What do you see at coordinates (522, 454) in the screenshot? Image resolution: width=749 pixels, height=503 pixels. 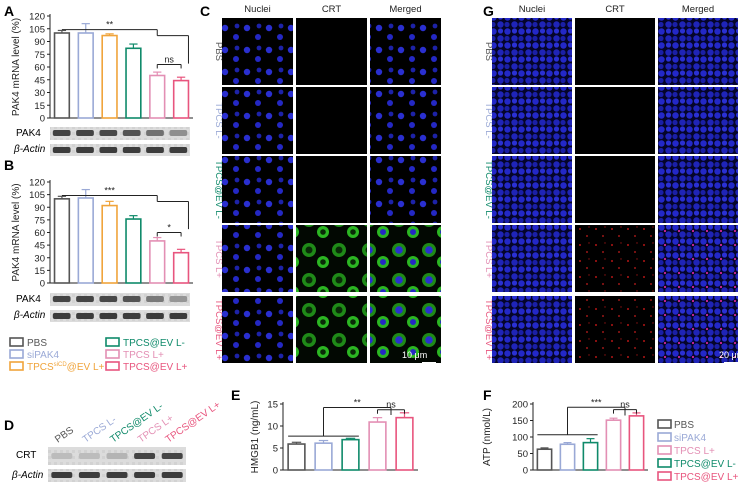 I see `y-tick-label: 50` at bounding box center [522, 454].